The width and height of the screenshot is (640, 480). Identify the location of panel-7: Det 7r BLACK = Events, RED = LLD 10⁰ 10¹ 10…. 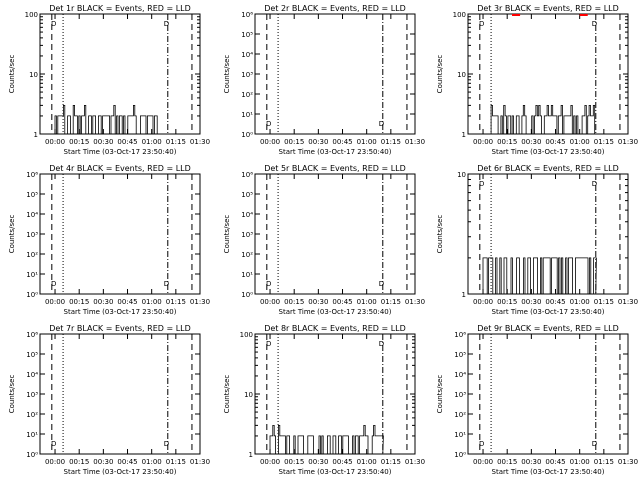
(109, 400).